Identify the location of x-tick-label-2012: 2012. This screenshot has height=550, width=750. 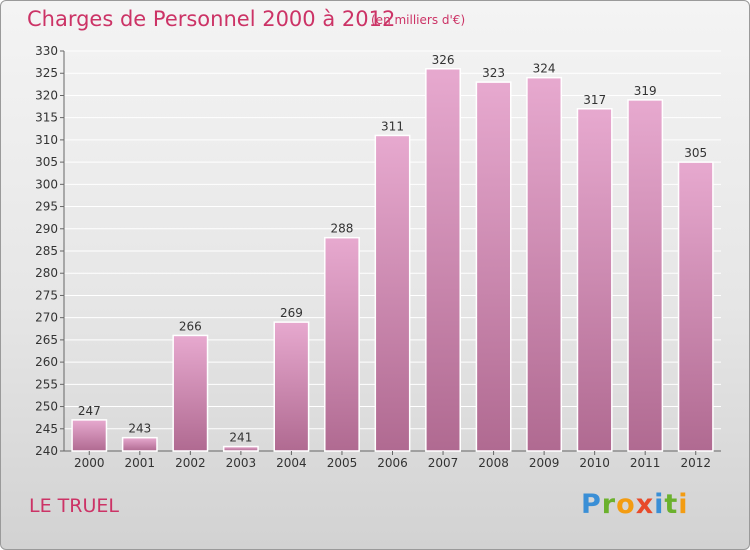
(695, 463).